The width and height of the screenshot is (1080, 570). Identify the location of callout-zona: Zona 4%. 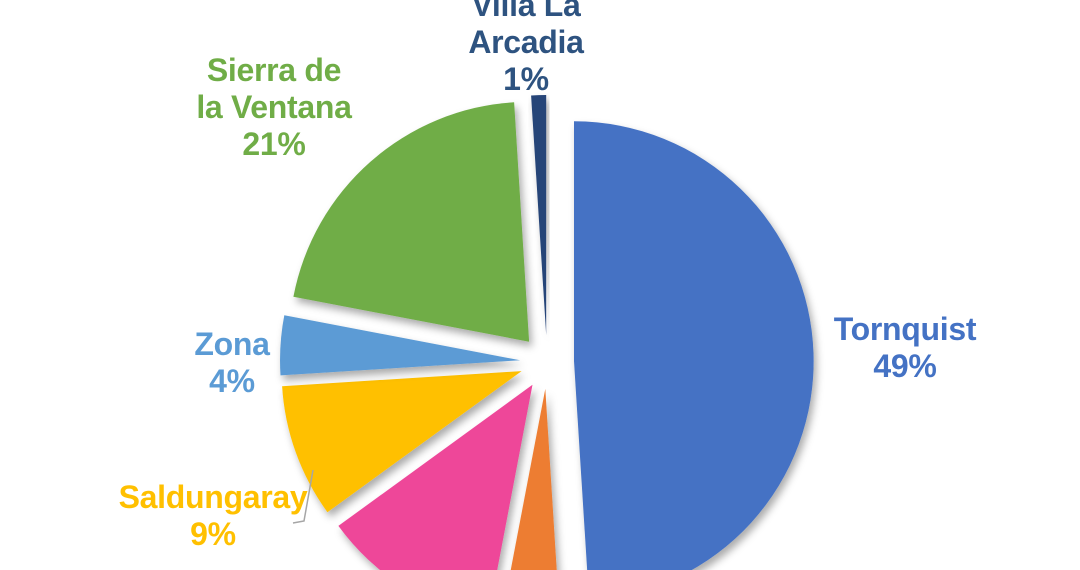
(232, 363).